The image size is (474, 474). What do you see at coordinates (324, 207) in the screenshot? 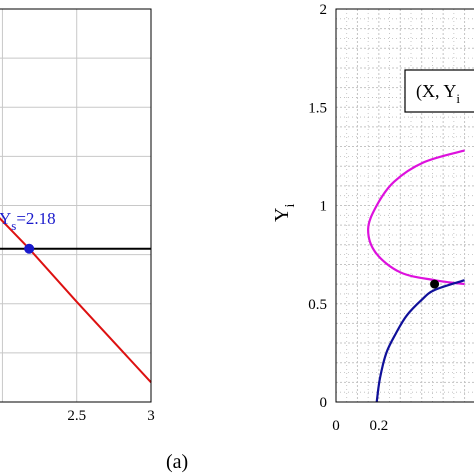
I see `right-y-tick-label: 1` at bounding box center [324, 207].